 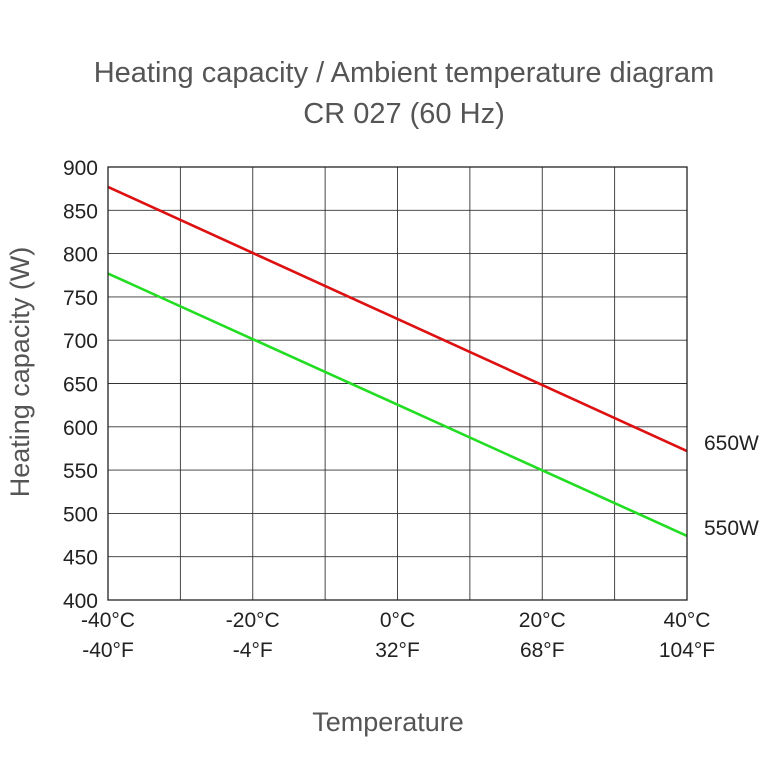 What do you see at coordinates (687, 620) in the screenshot?
I see `x-tick-label-celsius: 40°C` at bounding box center [687, 620].